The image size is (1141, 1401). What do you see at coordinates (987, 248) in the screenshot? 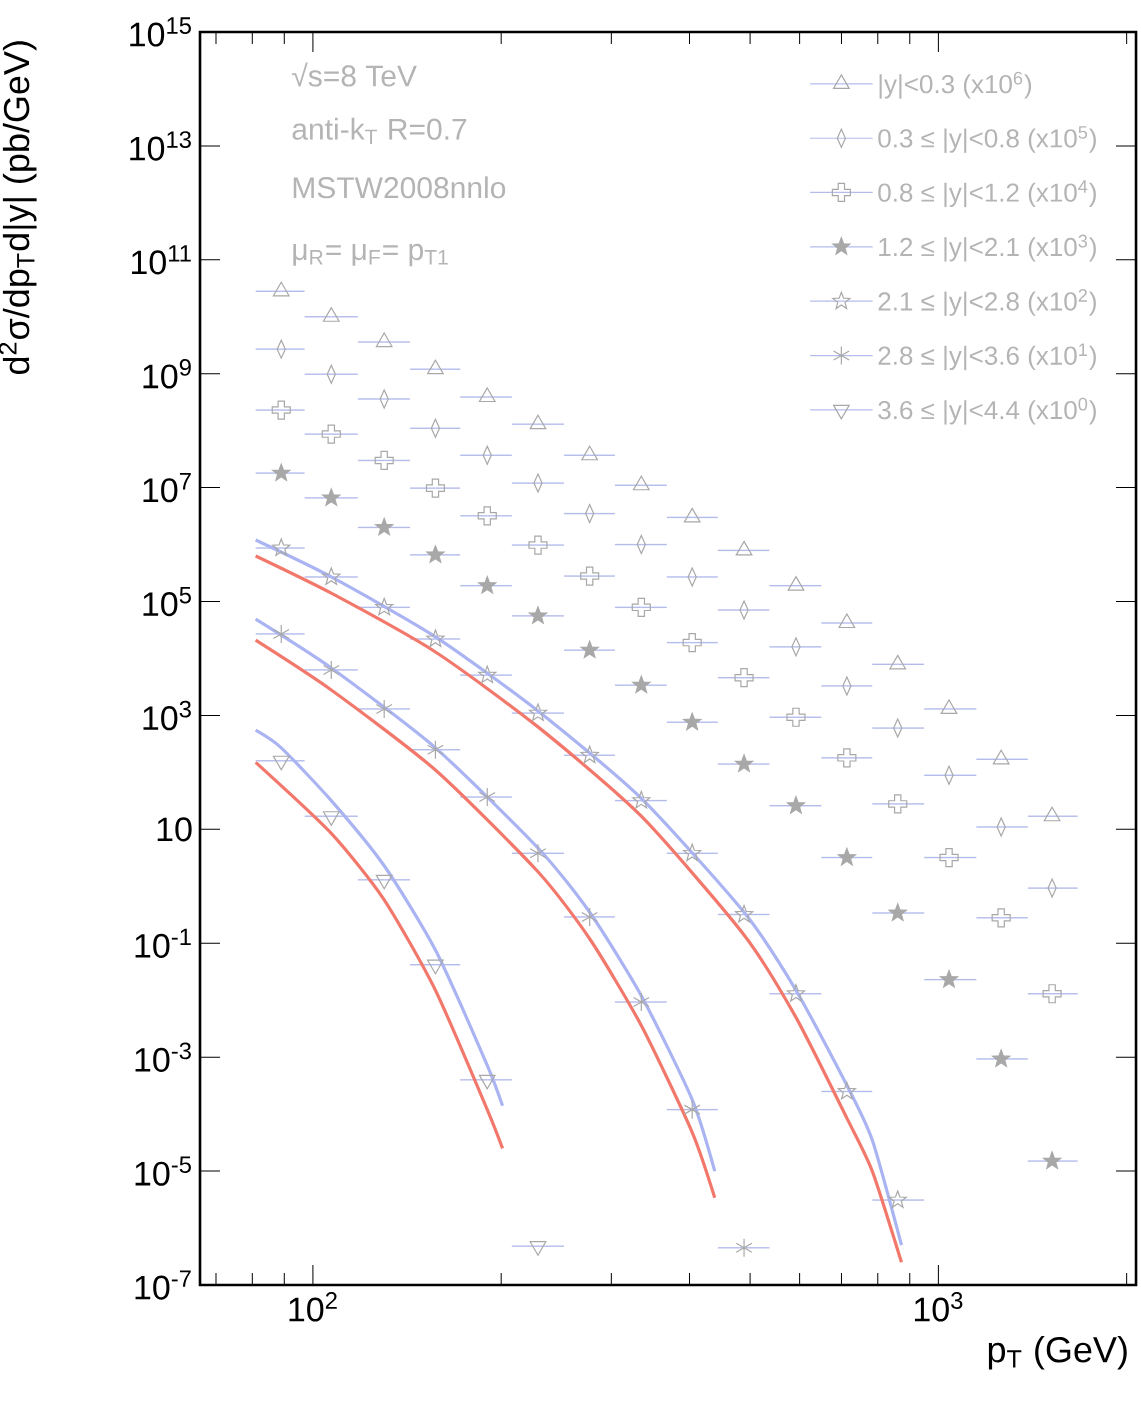
I see `legend-label: 1.2 ≤ |y|<2.1 (x10$^{3}$)` at bounding box center [987, 248].